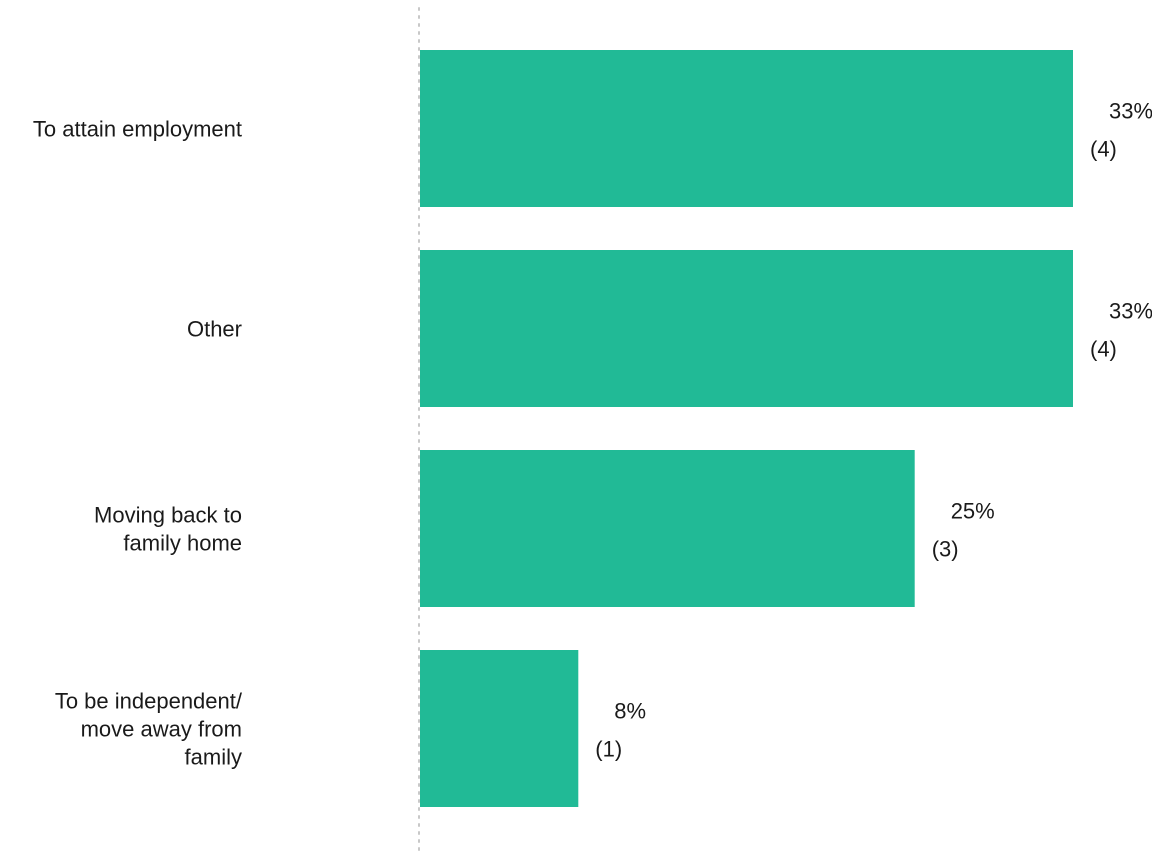 This screenshot has height=855, width=1152. I want to click on category-label: Other, so click(214, 329).